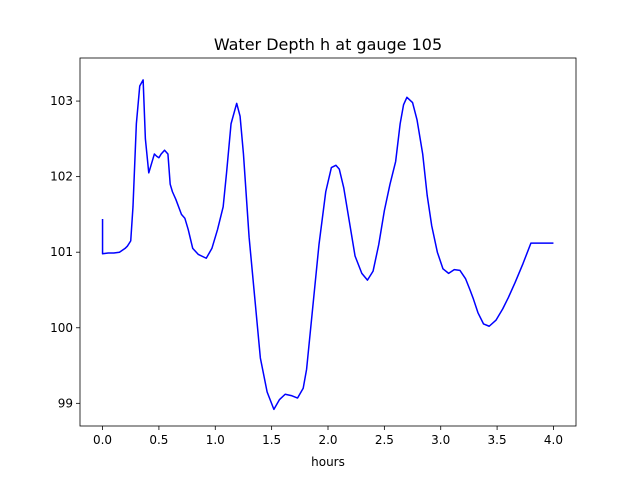 This screenshot has height=480, width=640. I want to click on y-tick-label: 100, so click(61, 328).